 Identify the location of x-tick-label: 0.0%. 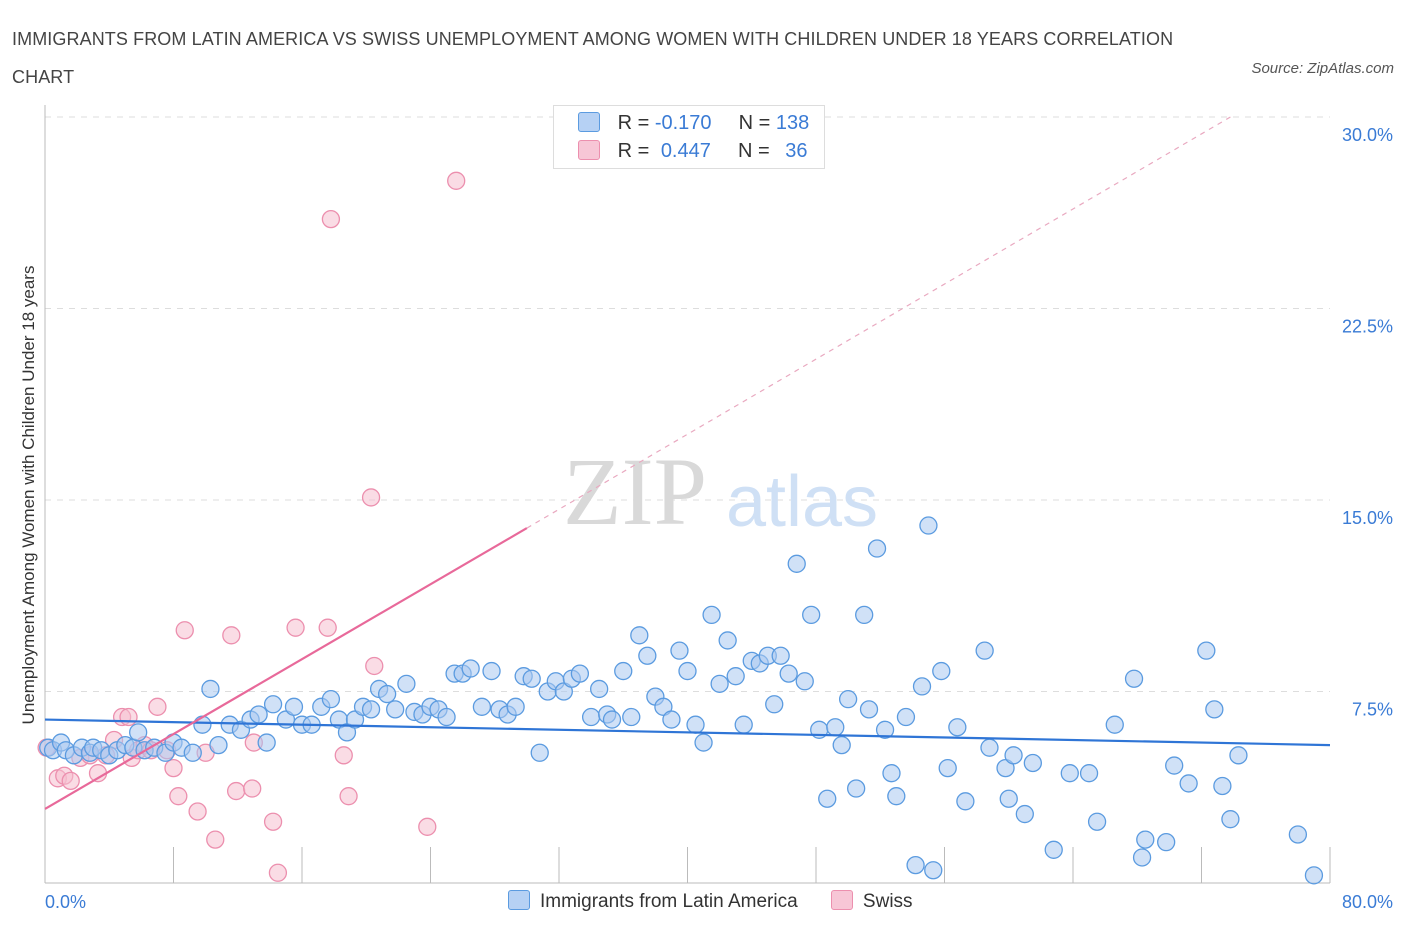
(65, 902).